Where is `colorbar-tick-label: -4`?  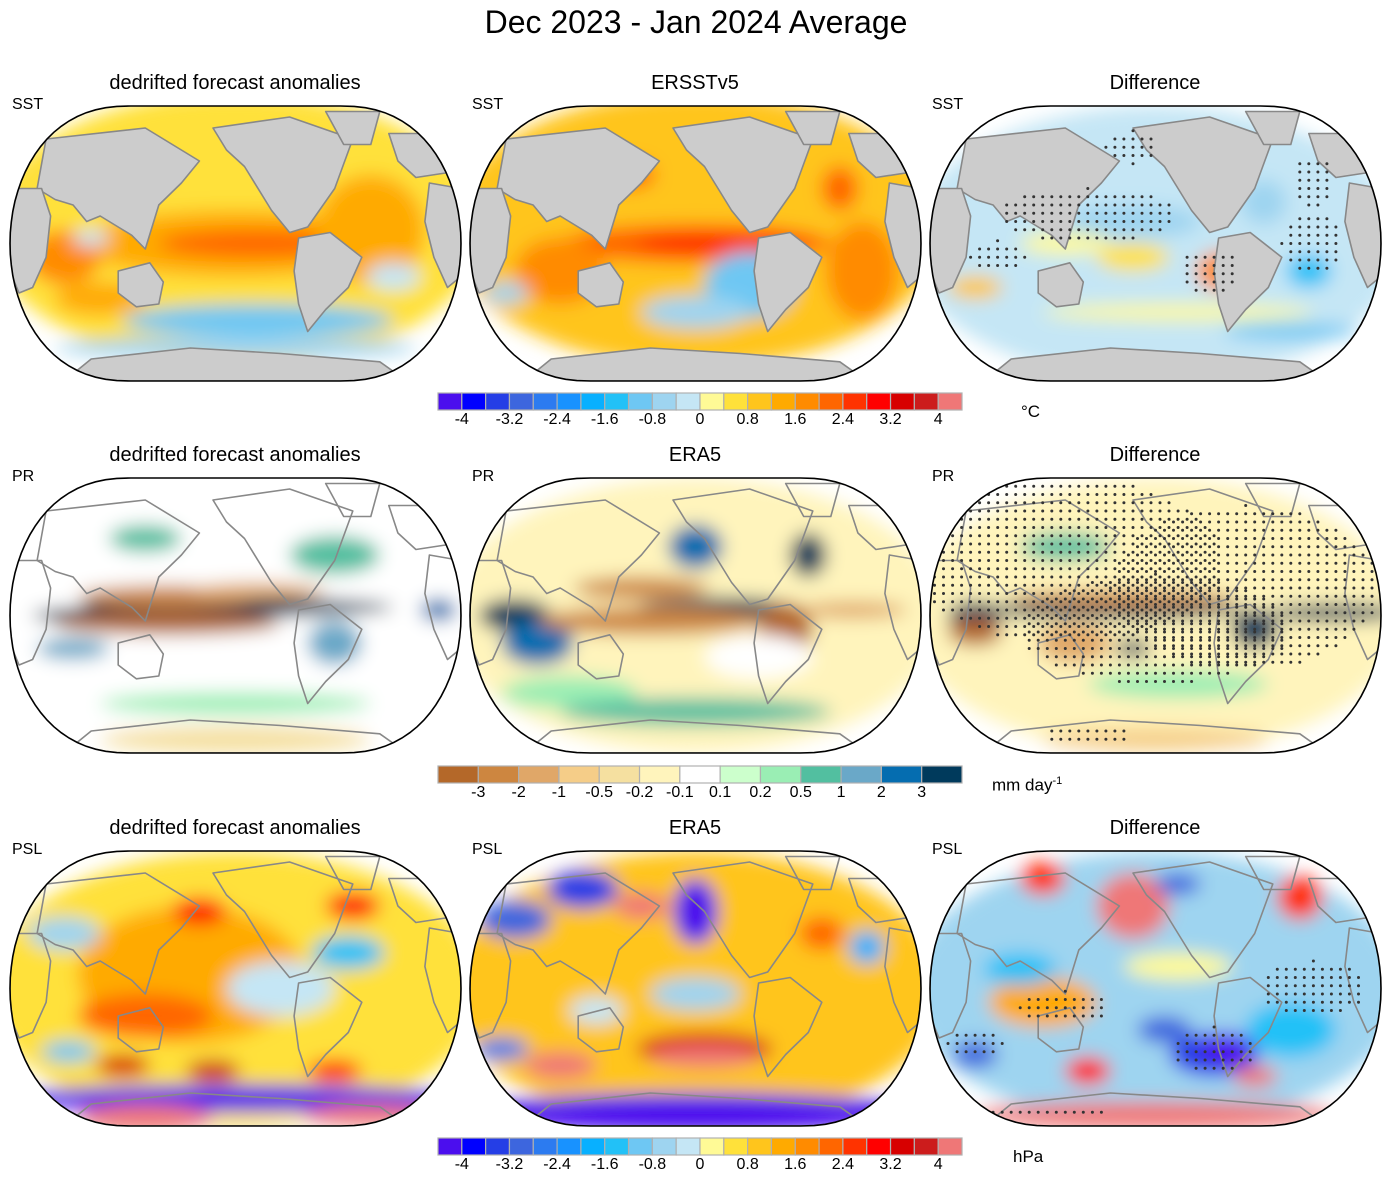 colorbar-tick-label: -4 is located at coordinates (461, 1164).